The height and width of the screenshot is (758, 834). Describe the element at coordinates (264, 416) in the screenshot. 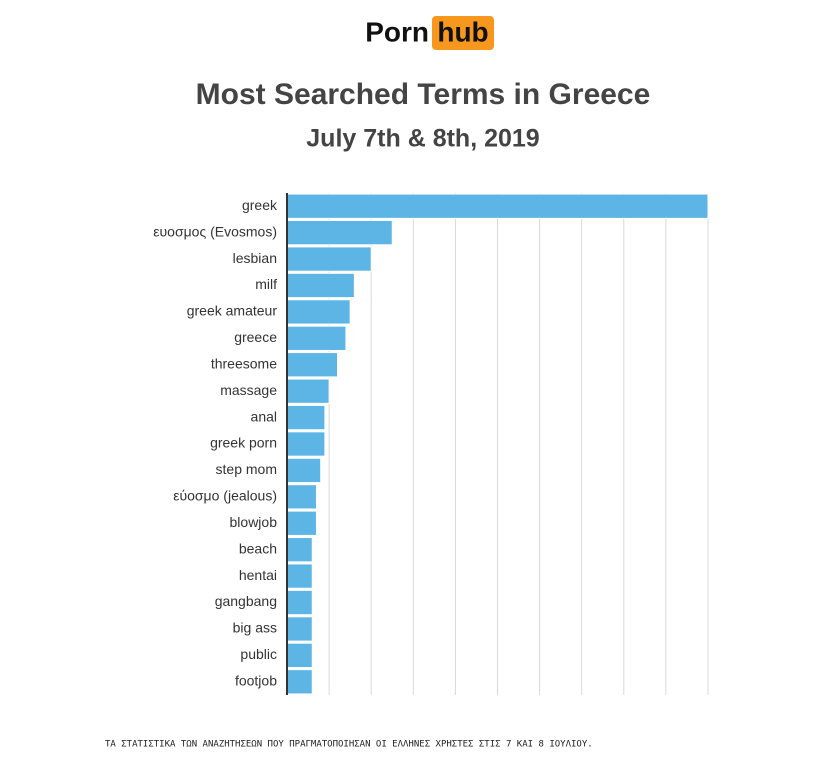

I see `y-tick-label: anal` at that location.